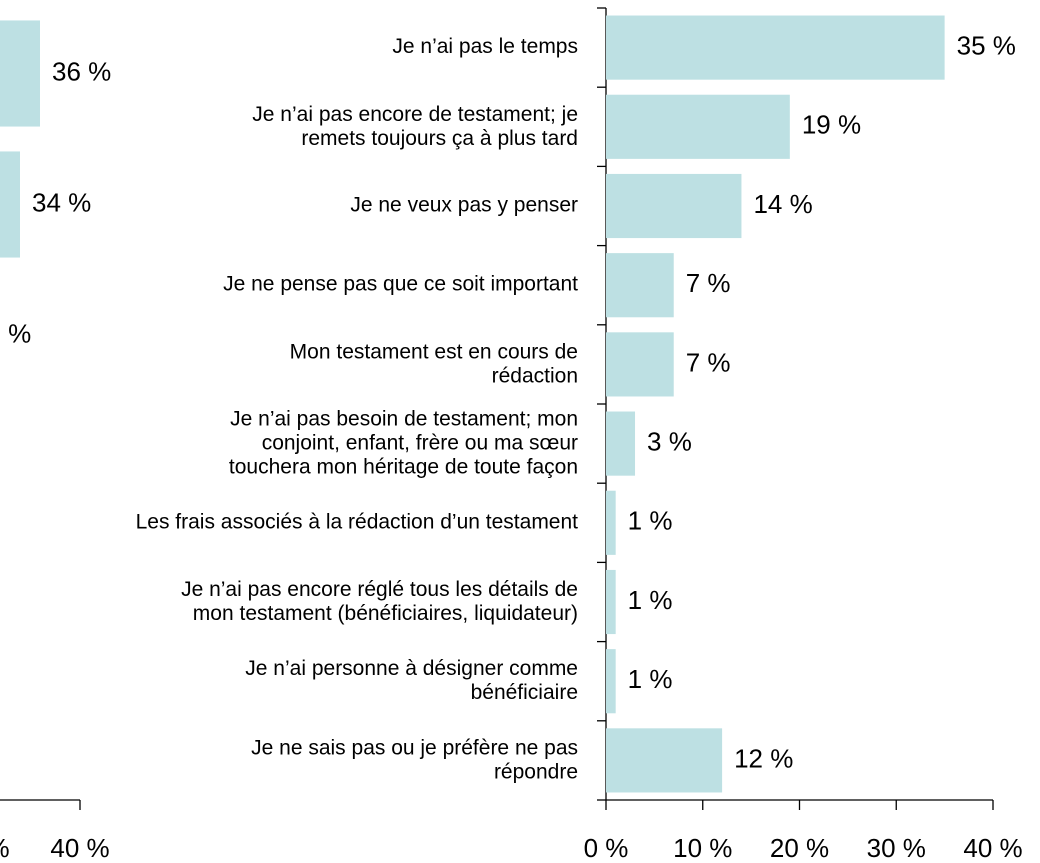  What do you see at coordinates (400, 284) in the screenshot?
I see `category-label: Je ne pense pas que ce soit important` at bounding box center [400, 284].